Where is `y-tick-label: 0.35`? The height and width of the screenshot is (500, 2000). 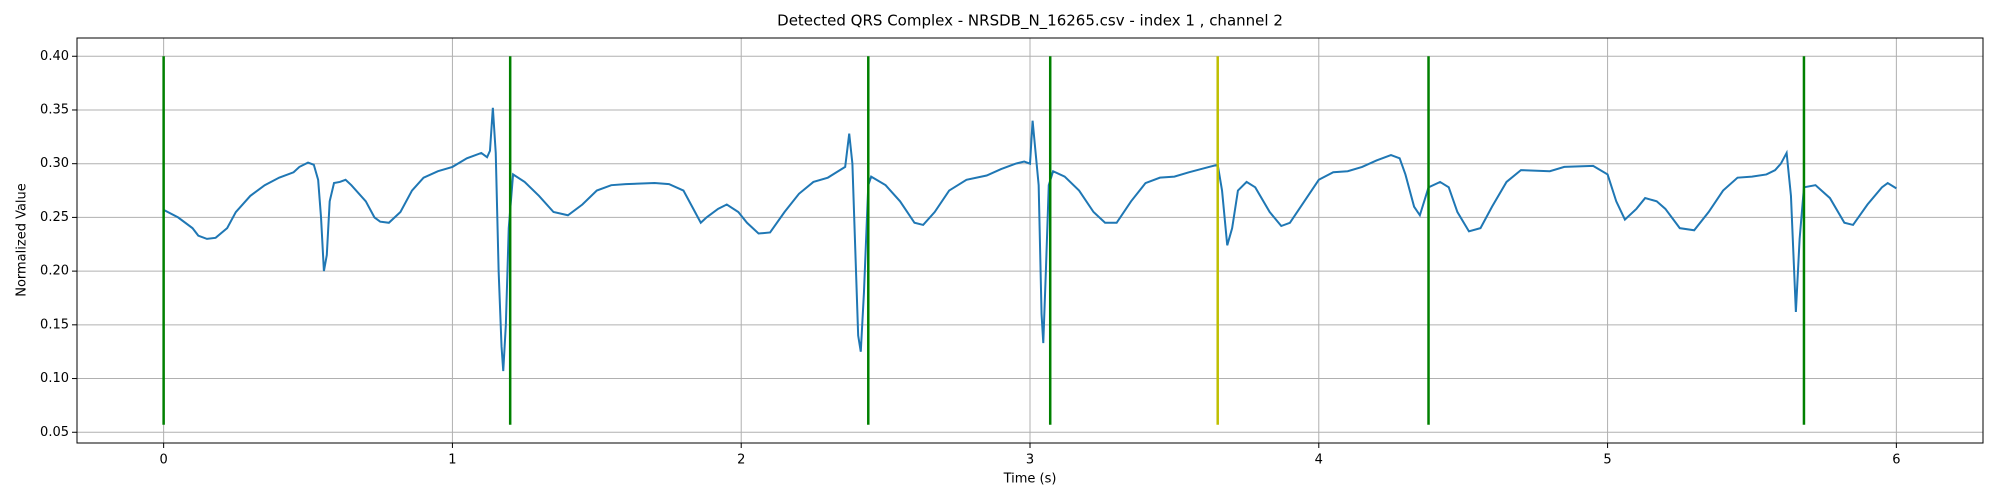
y-tick-label: 0.35 is located at coordinates (54, 109).